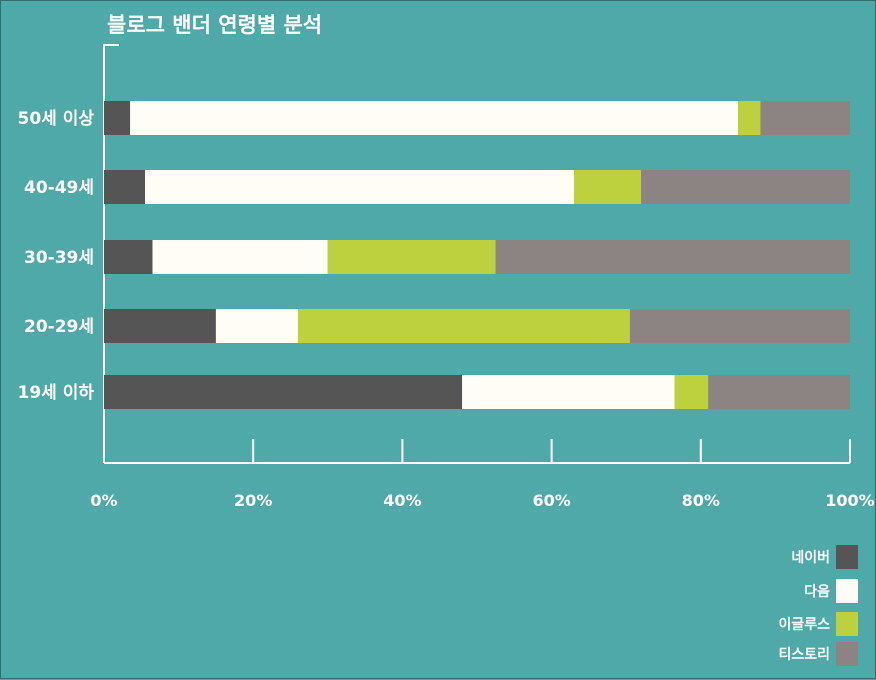  I want to click on chart-title: 블로그 밴더 연령별 분석, so click(214, 25).